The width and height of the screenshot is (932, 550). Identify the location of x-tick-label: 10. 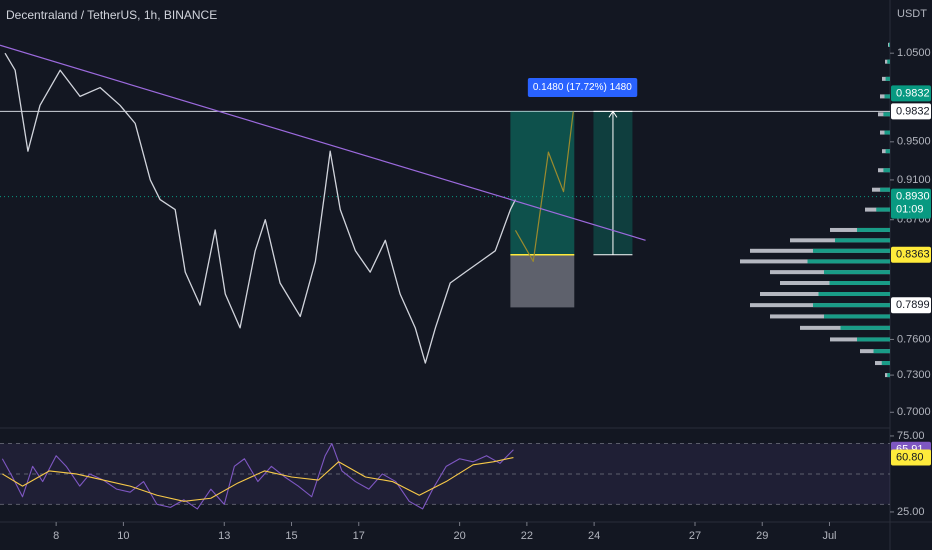
(123, 536).